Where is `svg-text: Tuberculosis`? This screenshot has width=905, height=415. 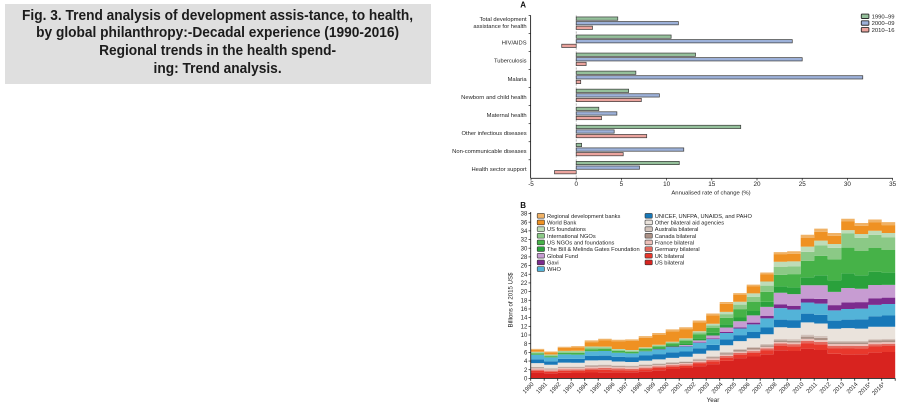
svg-text: Tuberculosis is located at coordinates (510, 62).